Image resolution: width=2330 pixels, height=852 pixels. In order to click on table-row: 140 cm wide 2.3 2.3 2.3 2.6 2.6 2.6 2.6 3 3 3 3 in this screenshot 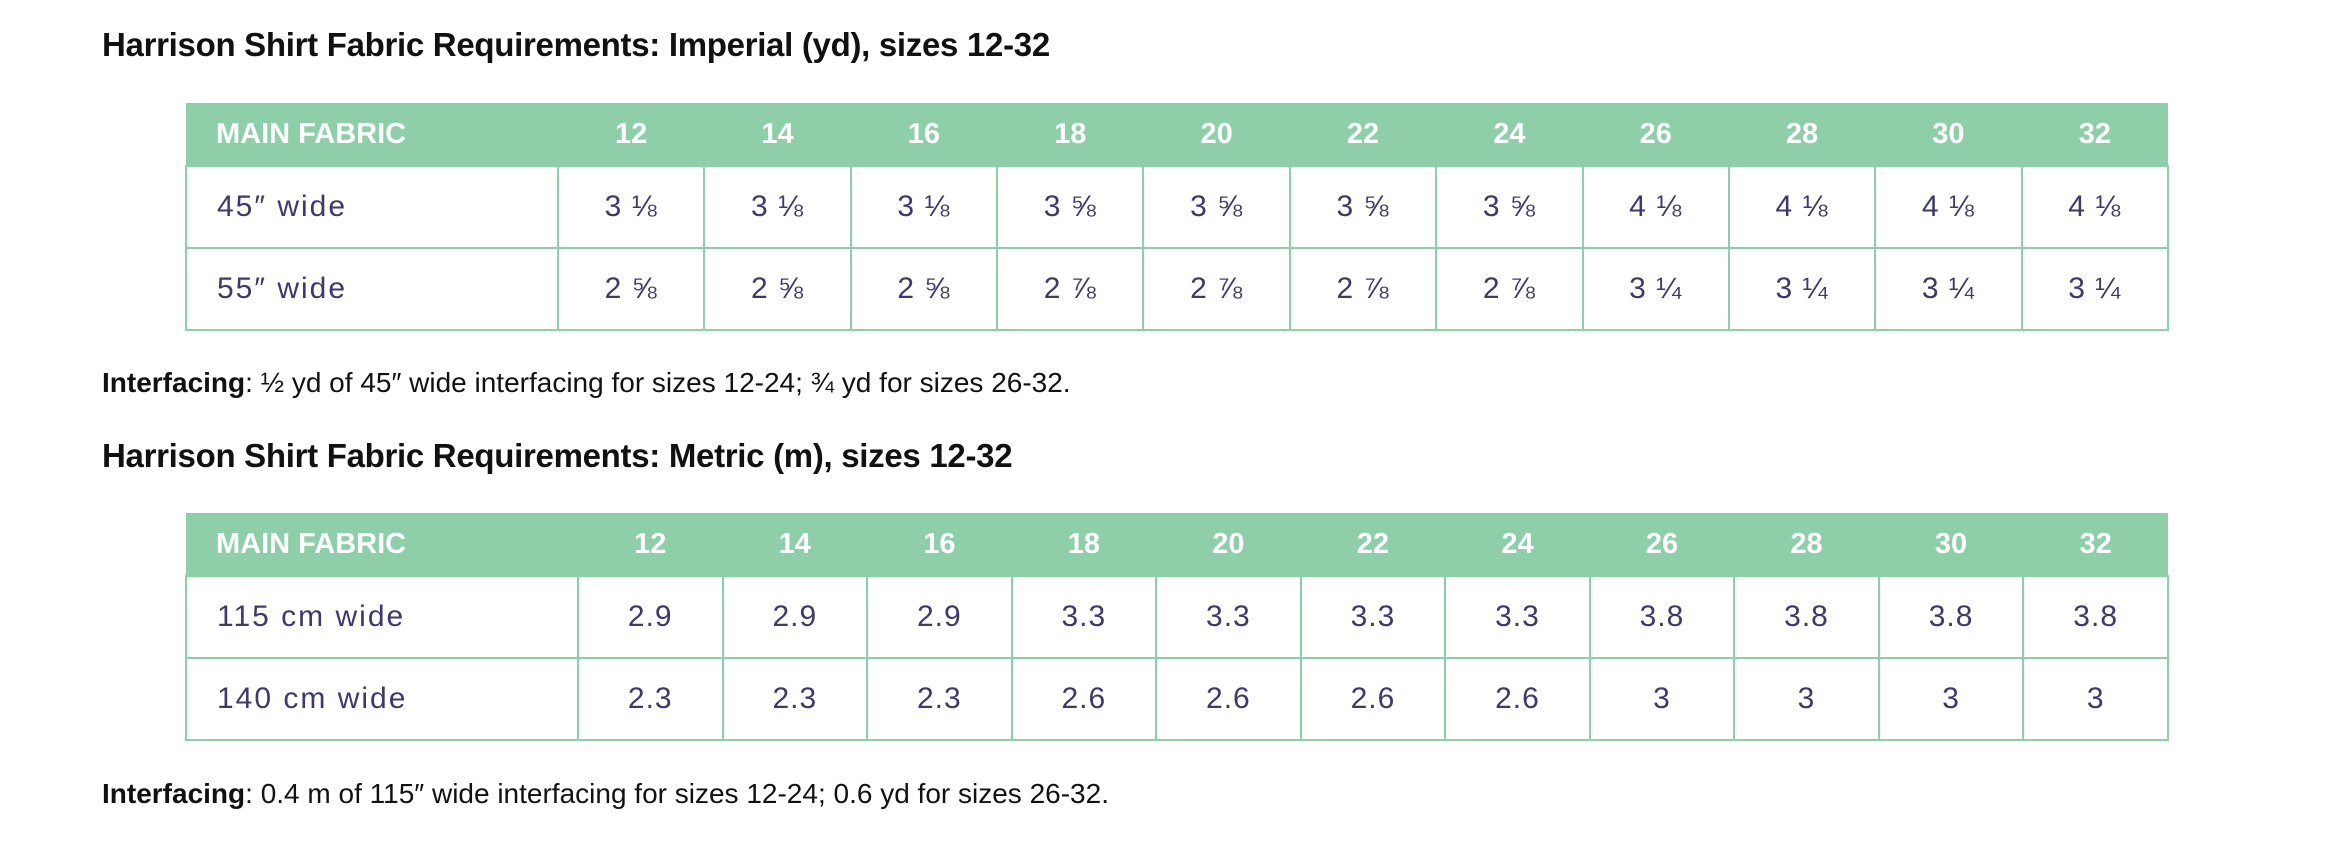, I will do `click(1177, 699)`.